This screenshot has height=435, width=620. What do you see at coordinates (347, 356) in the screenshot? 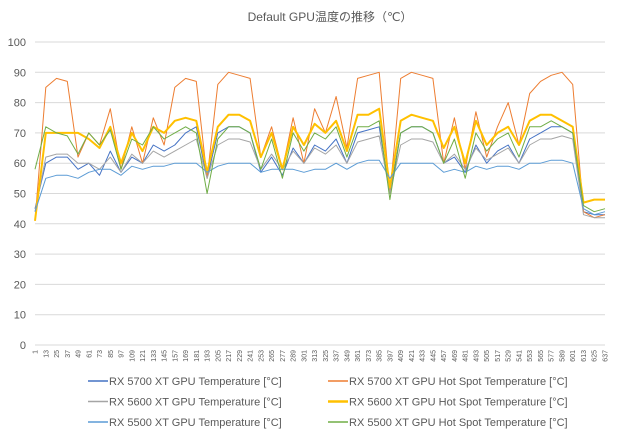
I see `x-tick-label: 349` at bounding box center [347, 356].